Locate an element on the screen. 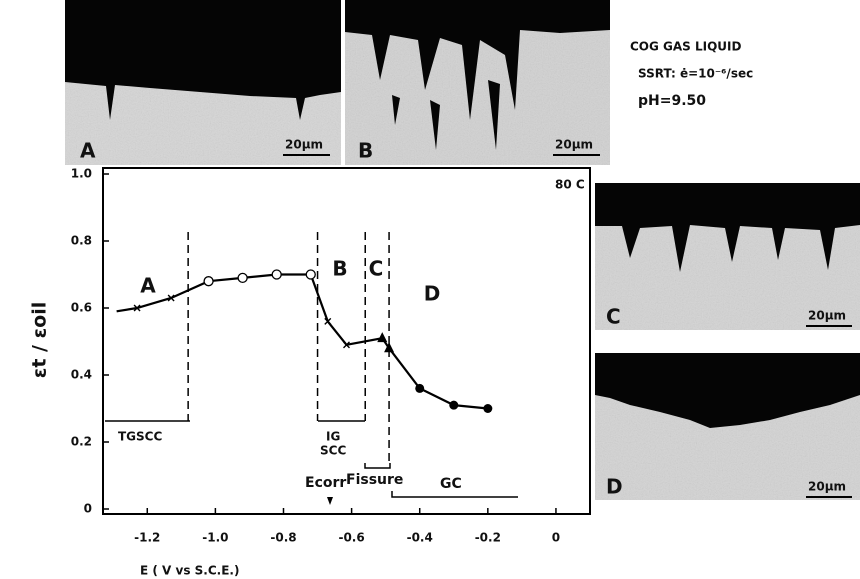 The image size is (860, 579). x-axis-label: E ( V vs S.C.E.) is located at coordinates (189, 571).